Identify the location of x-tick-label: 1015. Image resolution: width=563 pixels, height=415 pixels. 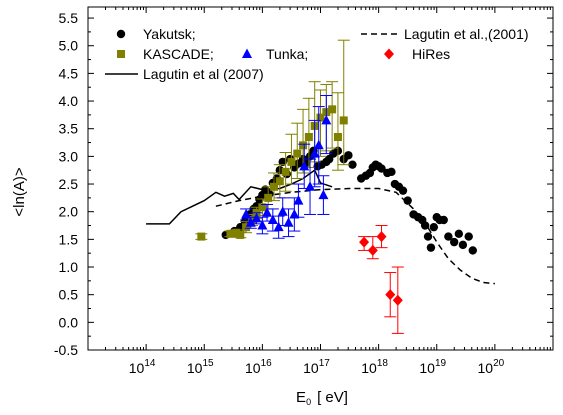
(200, 367).